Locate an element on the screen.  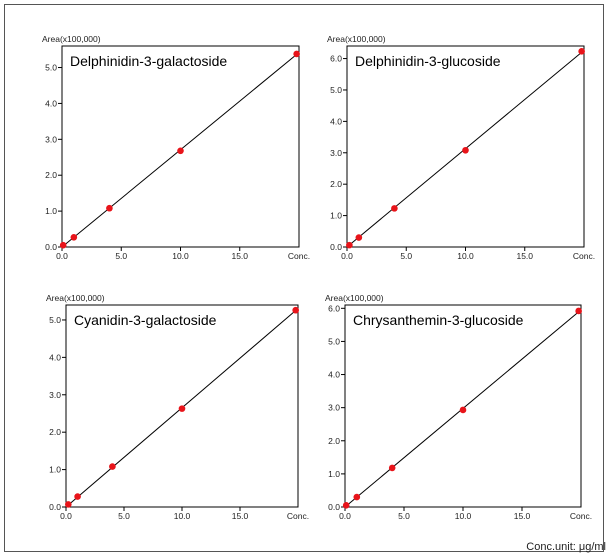
chart-title: Cyanidin-3-galactoside is located at coordinates (145, 320).